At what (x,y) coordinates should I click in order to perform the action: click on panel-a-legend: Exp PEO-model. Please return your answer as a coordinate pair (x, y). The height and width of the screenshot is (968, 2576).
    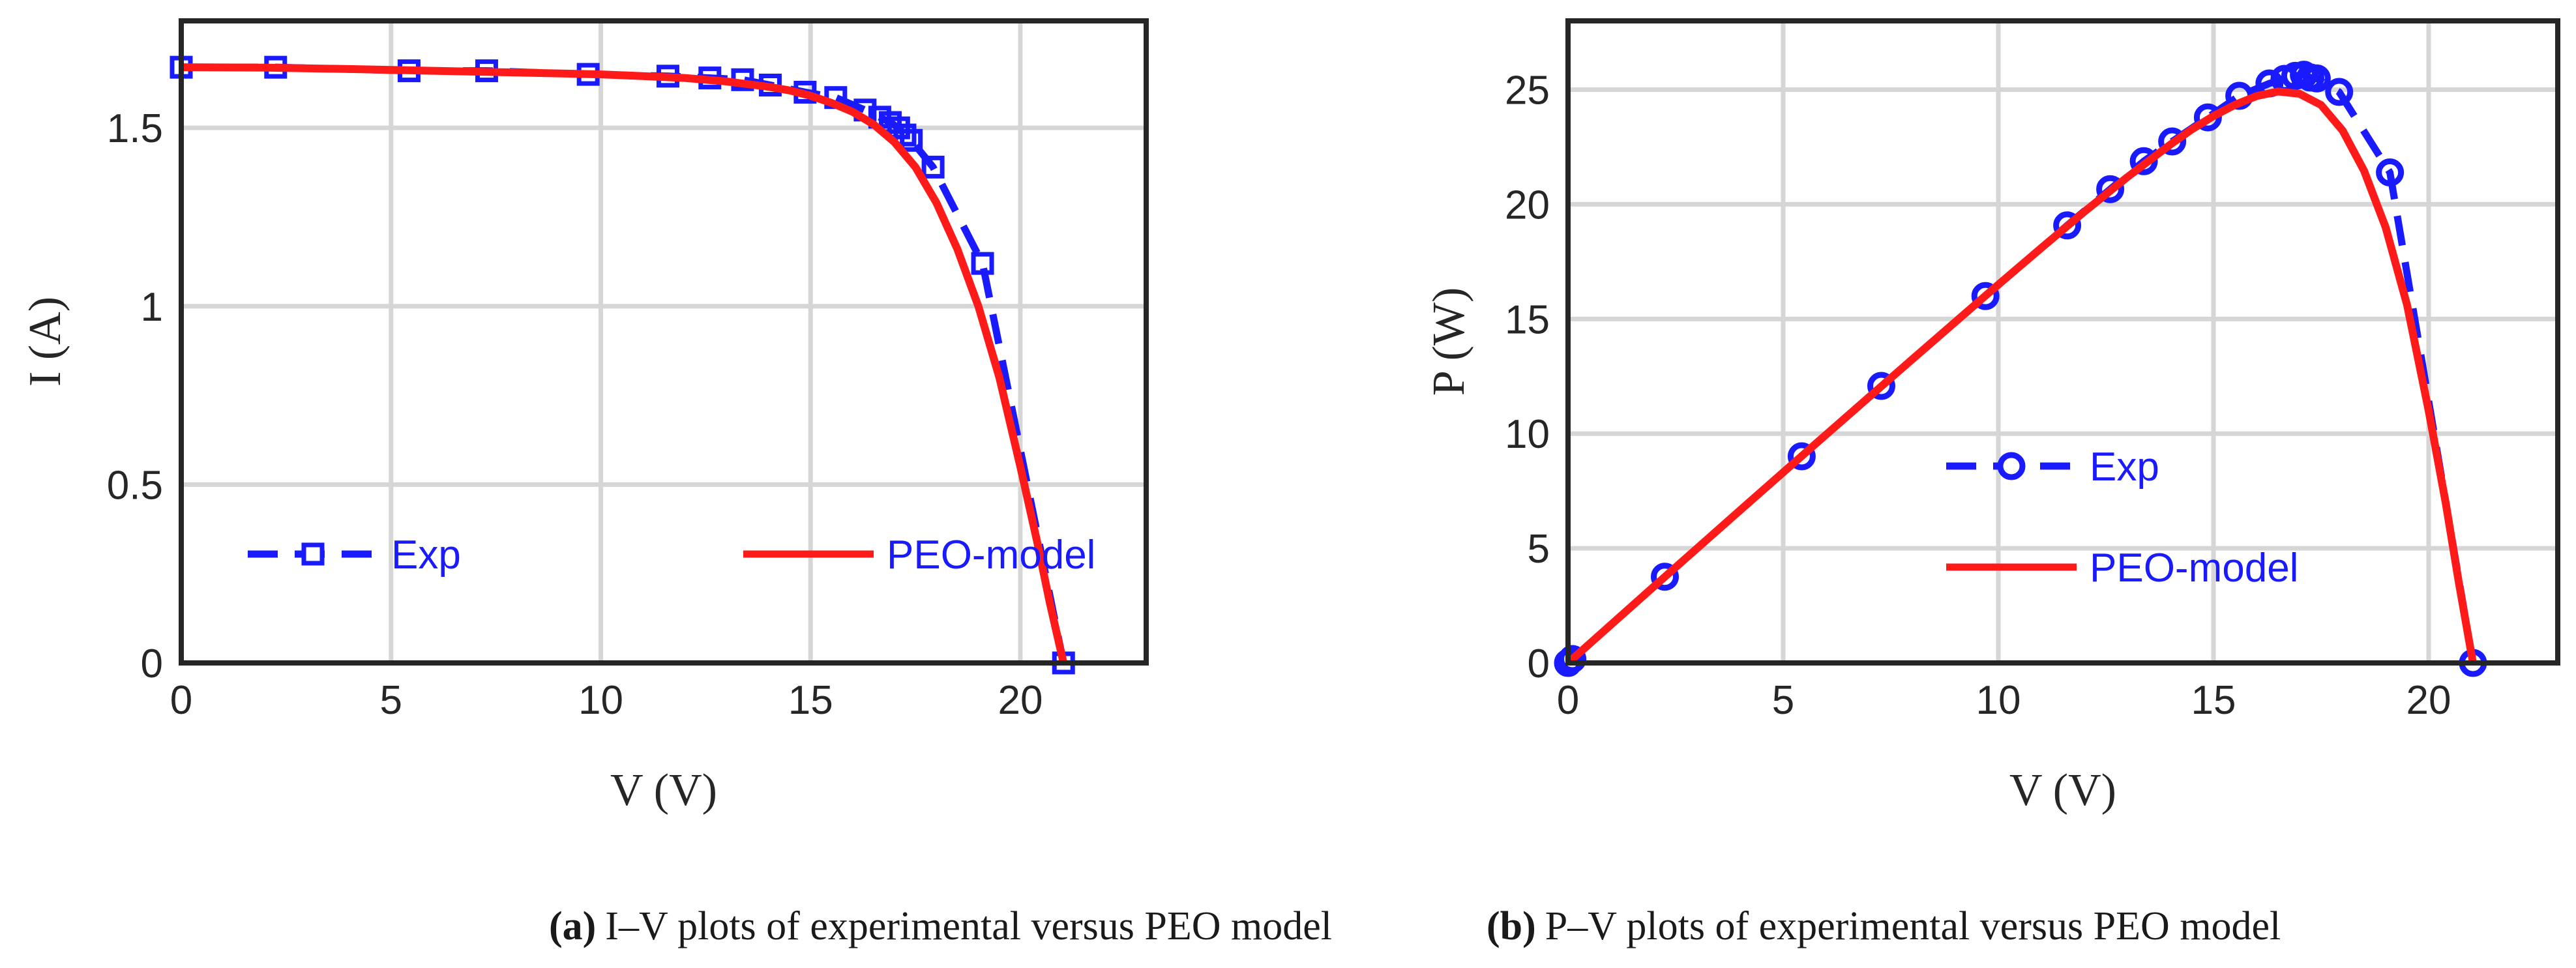
    Looking at the image, I should click on (671, 555).